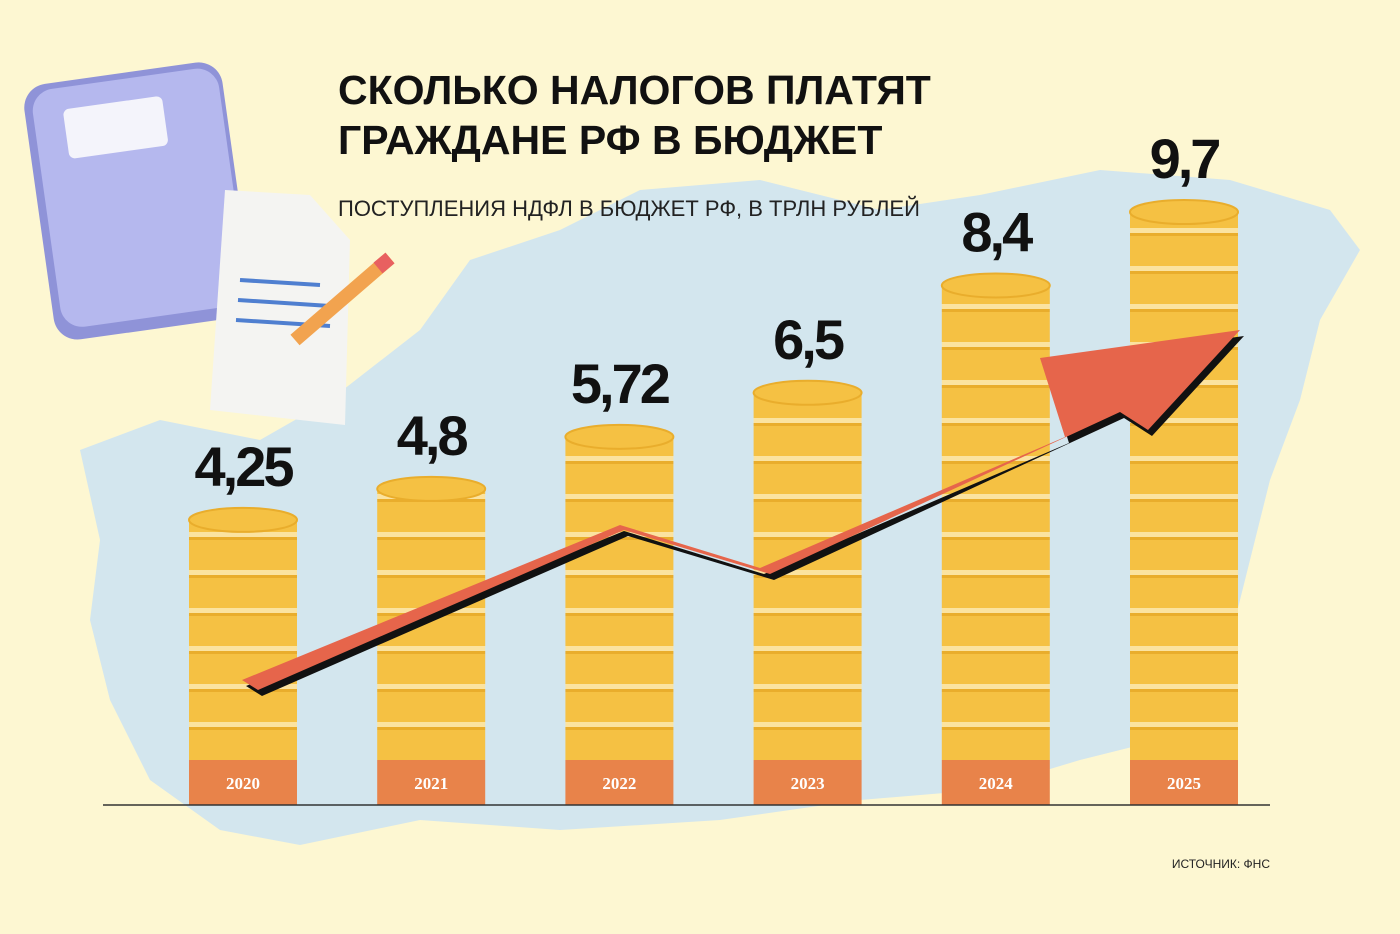  I want to click on x-tick-label: 2025, so click(1184, 783).